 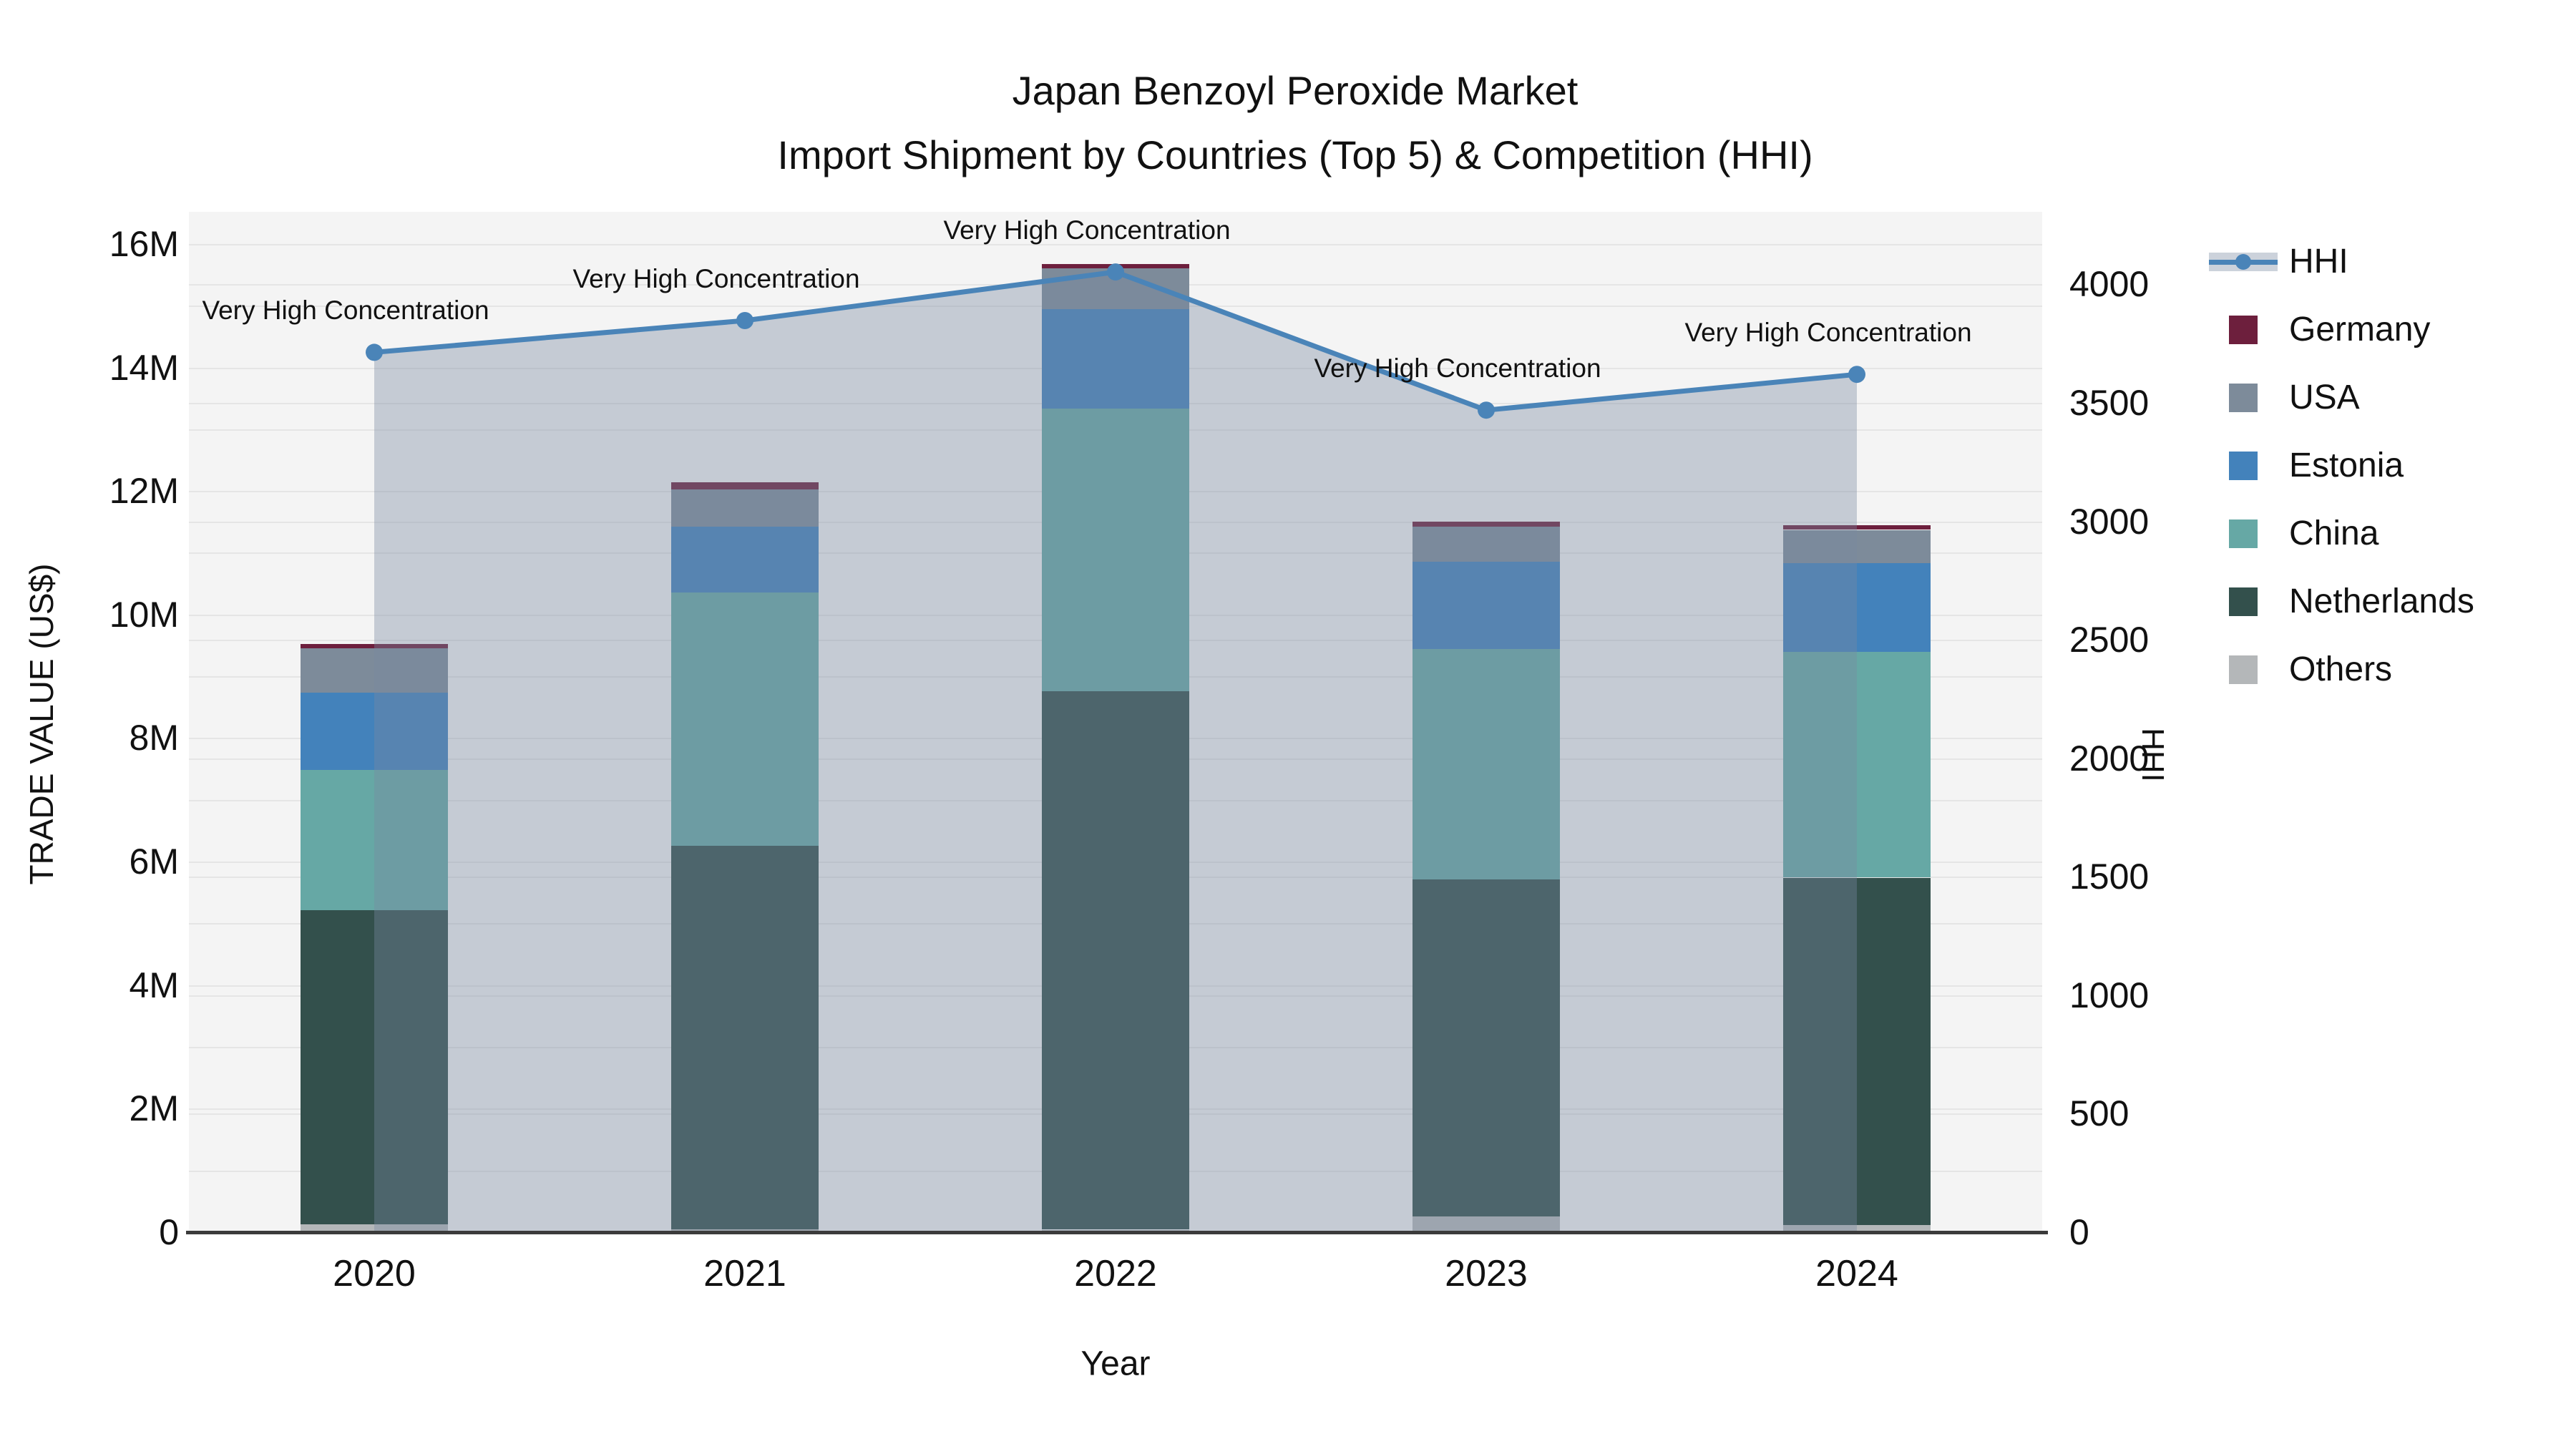 I want to click on annotation-2020: Very High Concentration, so click(x=345, y=311).